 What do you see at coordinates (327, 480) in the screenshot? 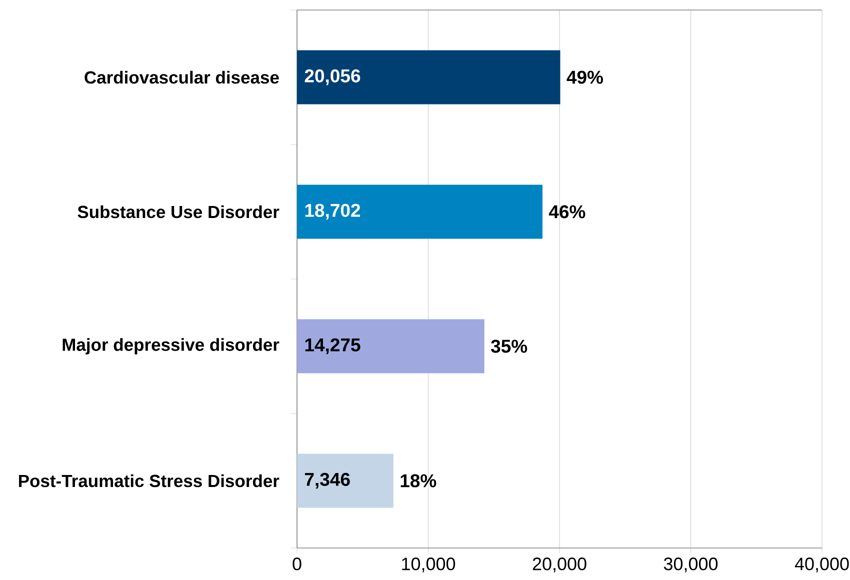
I see `data-label: 7,346` at bounding box center [327, 480].